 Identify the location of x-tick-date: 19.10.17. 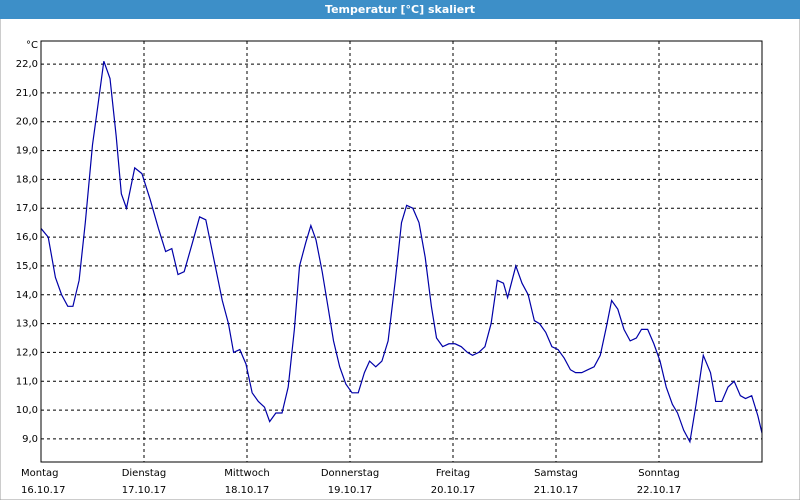
(350, 490).